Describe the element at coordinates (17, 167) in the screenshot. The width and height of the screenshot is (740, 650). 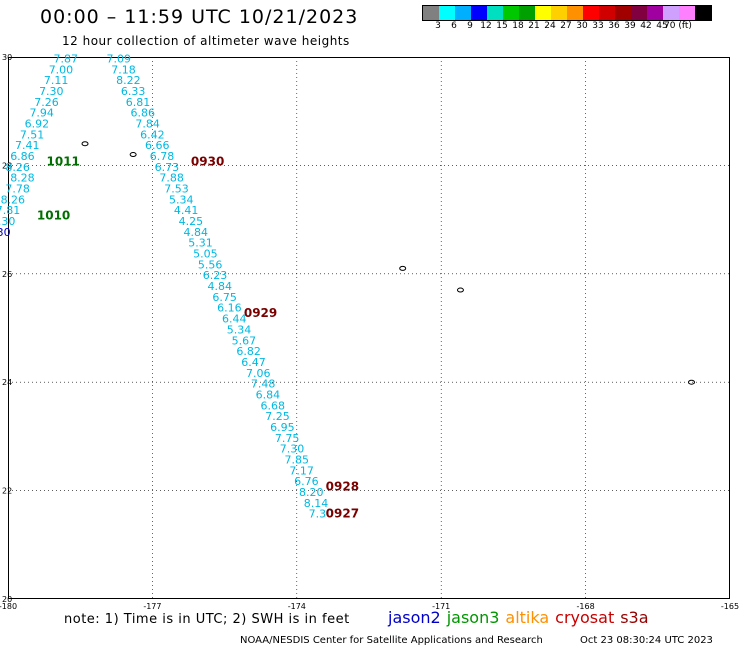
I see `wave-height-value: 8.26` at that location.